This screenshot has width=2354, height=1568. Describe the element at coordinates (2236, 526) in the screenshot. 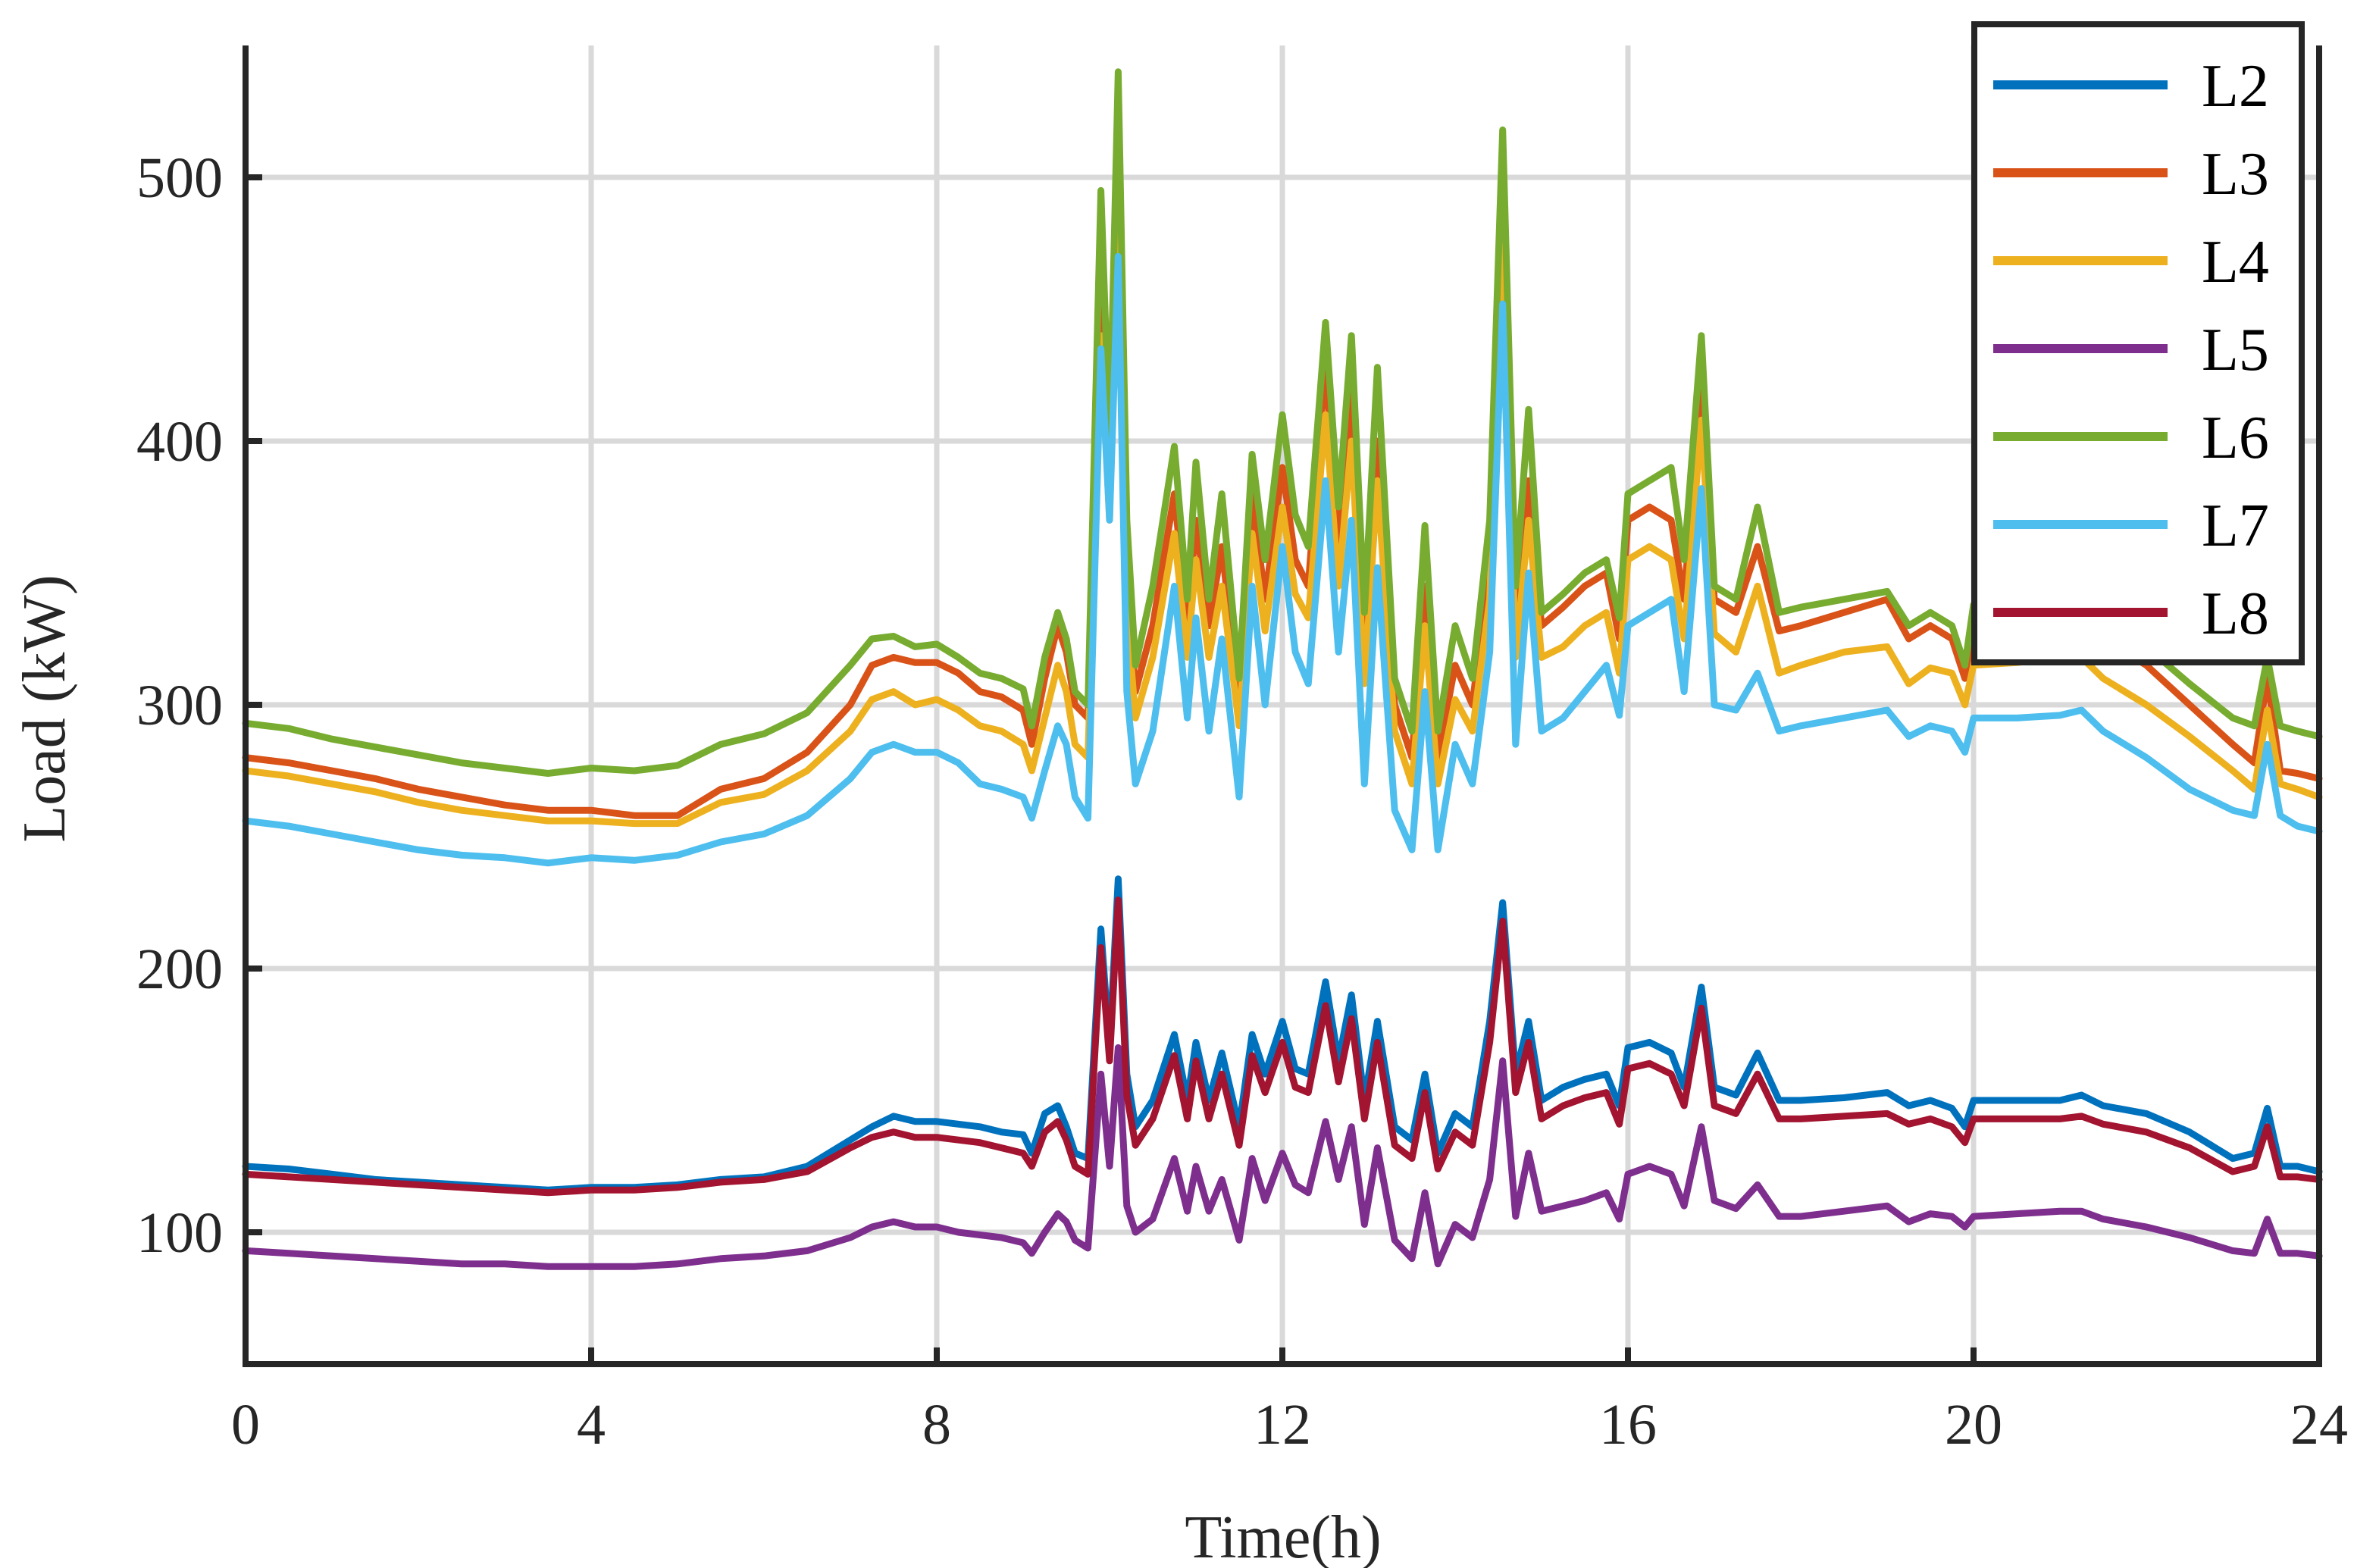

I see `legend-label-l7: L7` at that location.